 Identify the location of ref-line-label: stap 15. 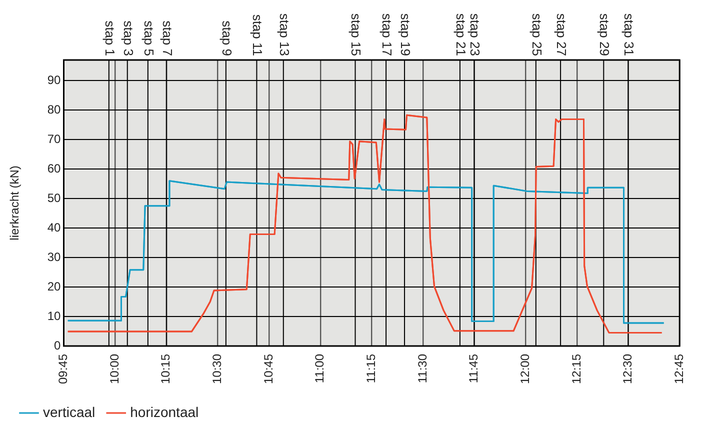
(356, 34).